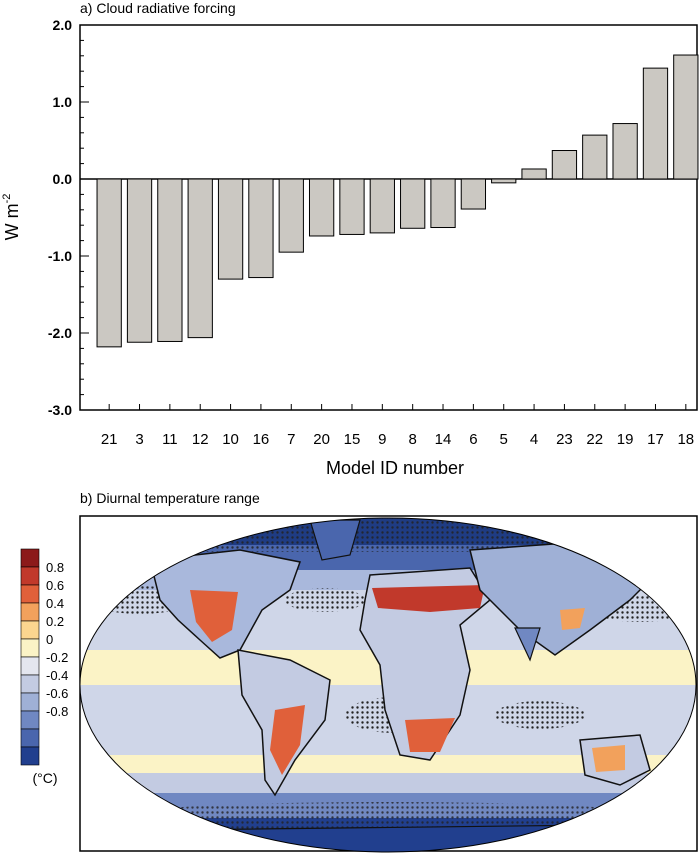 The width and height of the screenshot is (700, 853). Describe the element at coordinates (534, 439) in the screenshot. I see `x-tick-label: 4` at that location.